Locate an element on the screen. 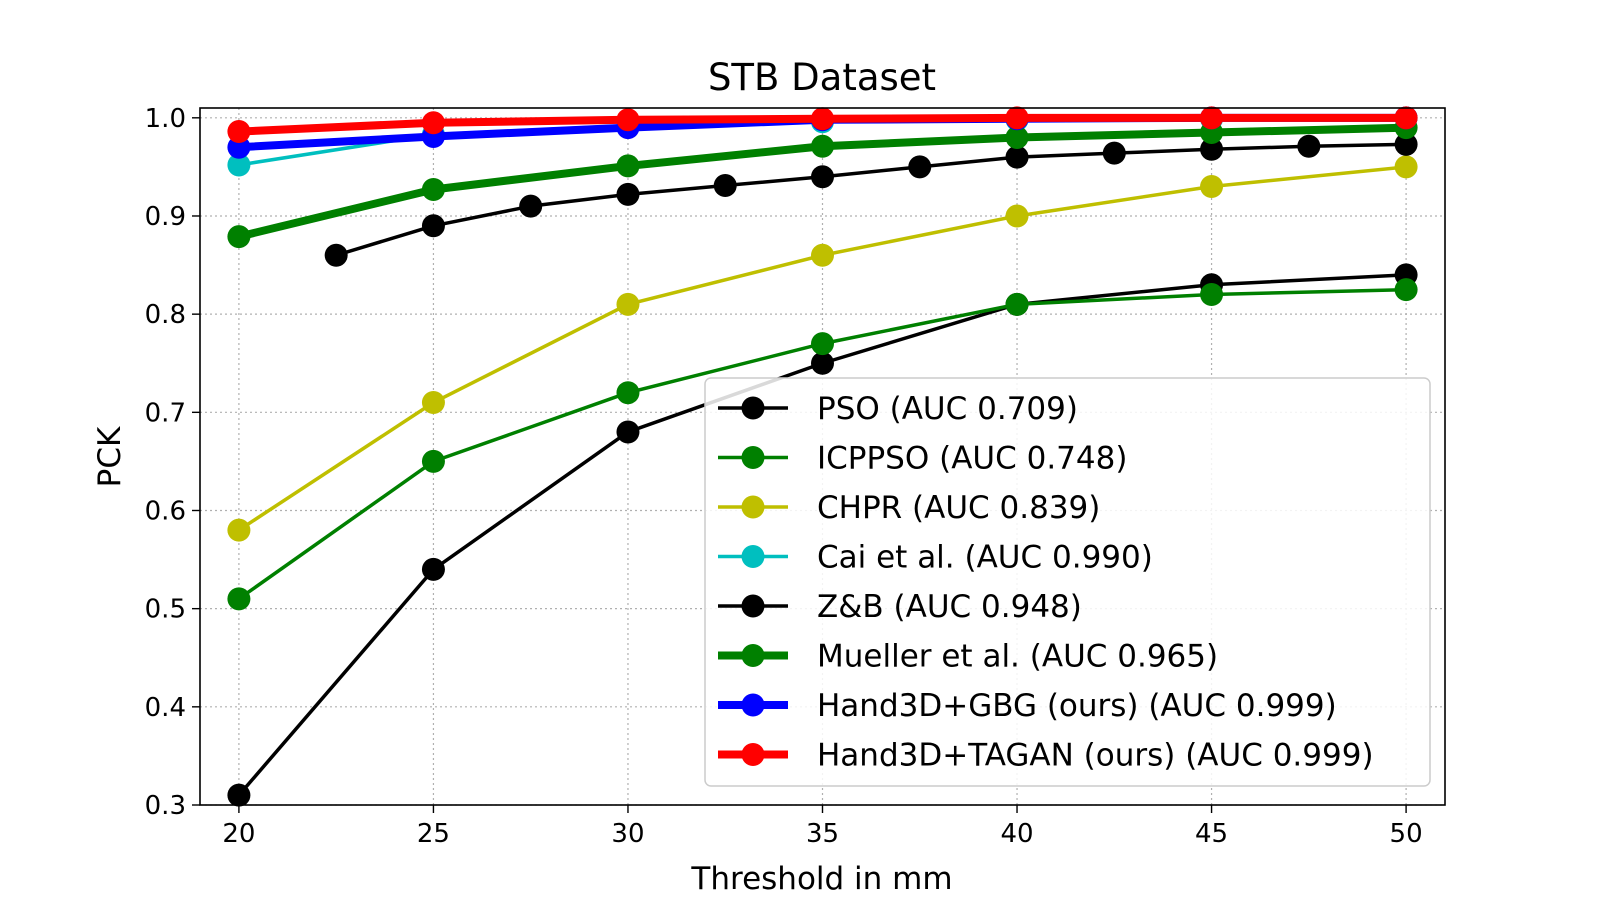 The height and width of the screenshot is (904, 1600). legend-item-chpr-auc-0-839: CHPR (AUC 0.839) is located at coordinates (909, 508).